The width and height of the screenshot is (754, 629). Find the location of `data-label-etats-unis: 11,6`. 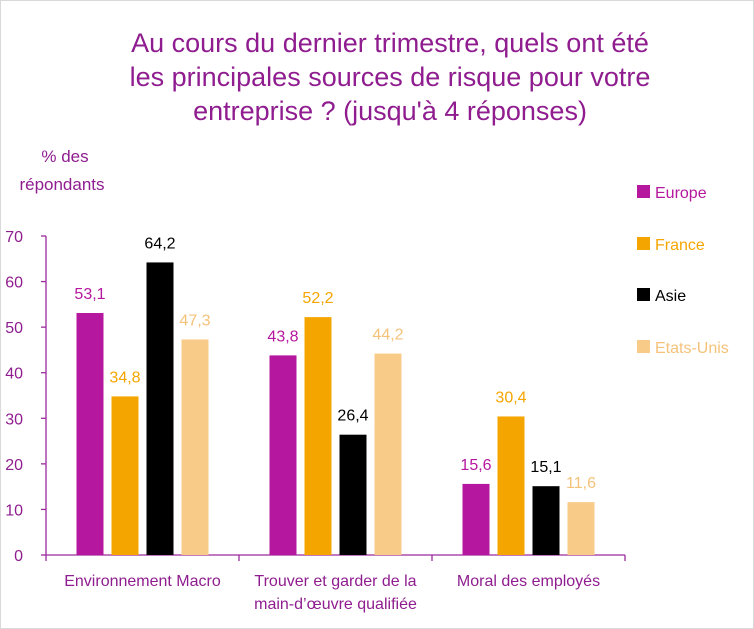

data-label-etats-unis: 11,6 is located at coordinates (581, 483).